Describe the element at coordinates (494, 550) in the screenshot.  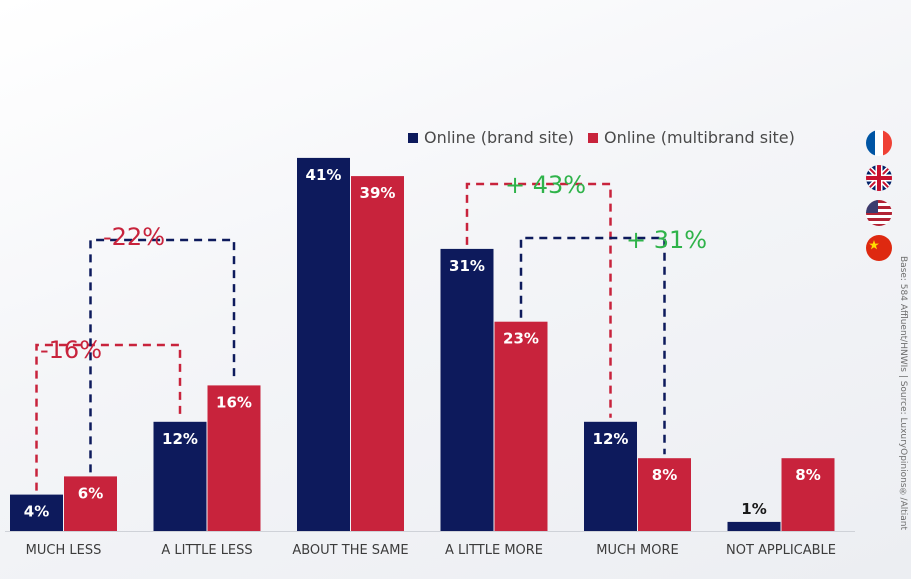
I see `category-label-3: A LITTLE MORE` at that location.